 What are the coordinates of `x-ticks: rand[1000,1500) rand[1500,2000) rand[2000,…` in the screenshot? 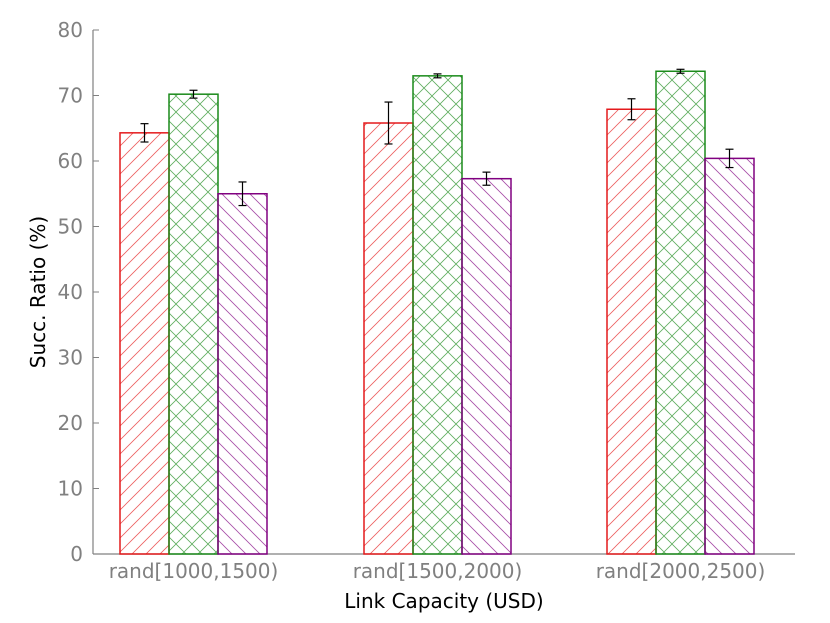 It's located at (437, 571).